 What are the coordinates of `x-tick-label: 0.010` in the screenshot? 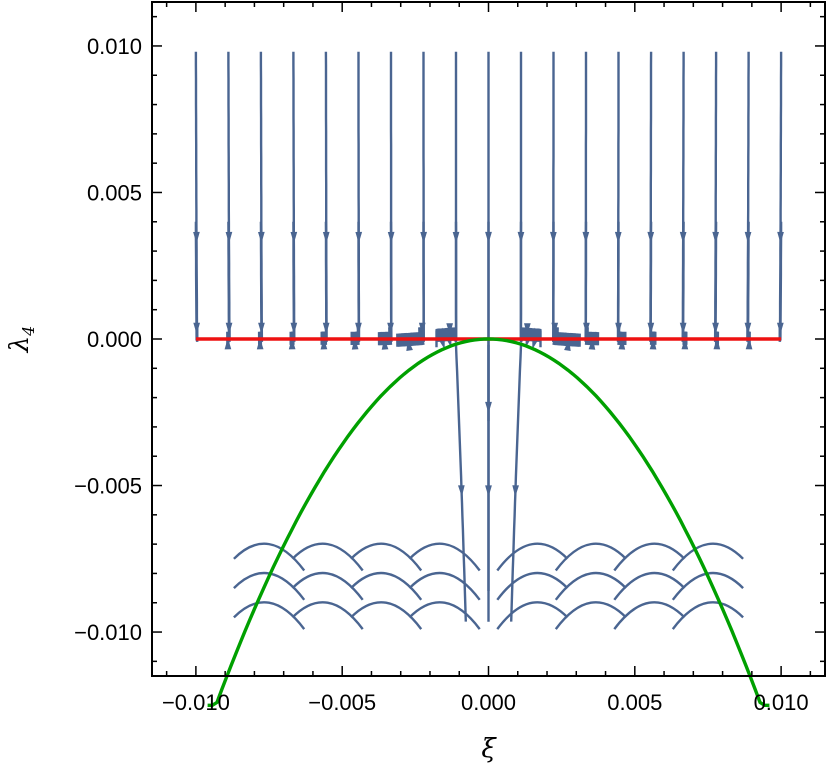 It's located at (781, 702).